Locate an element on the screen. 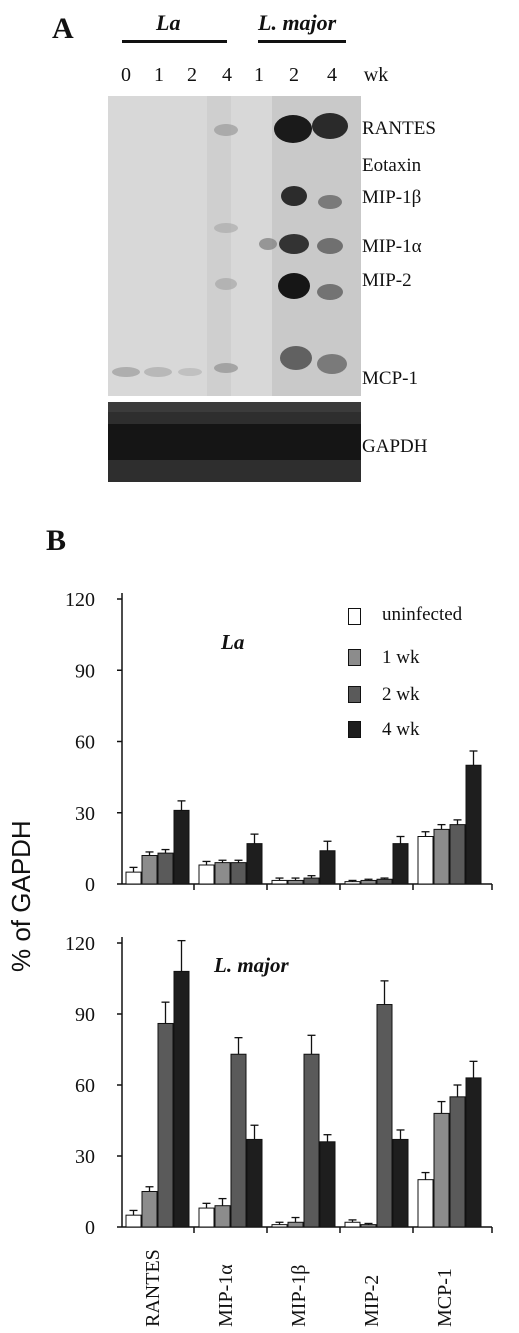 This screenshot has width=519, height=1333. legend-label: 4 wk is located at coordinates (401, 729).